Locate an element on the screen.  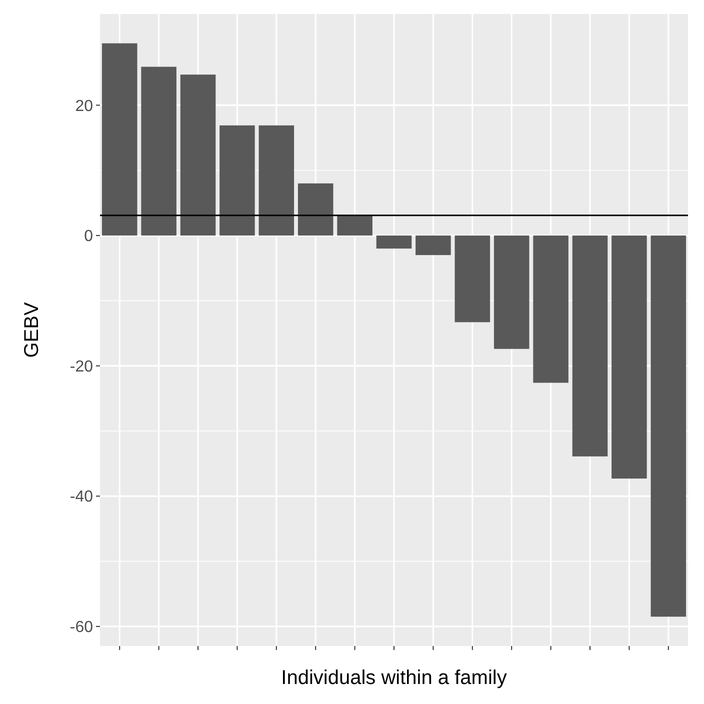
y-tick-label: 0 is located at coordinates (89, 237).